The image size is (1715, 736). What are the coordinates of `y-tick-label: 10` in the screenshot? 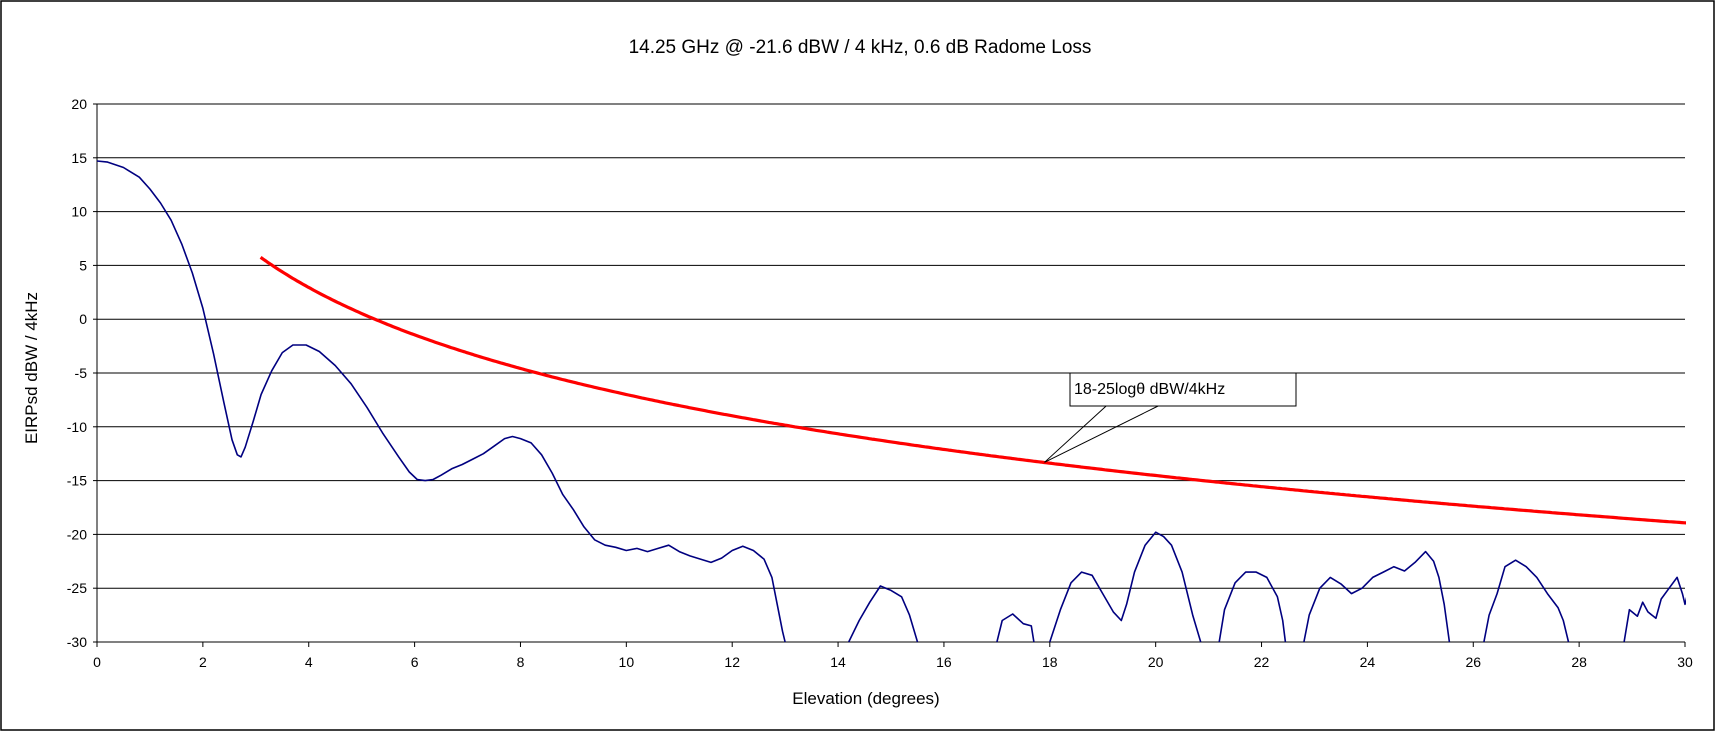 It's located at (79, 212).